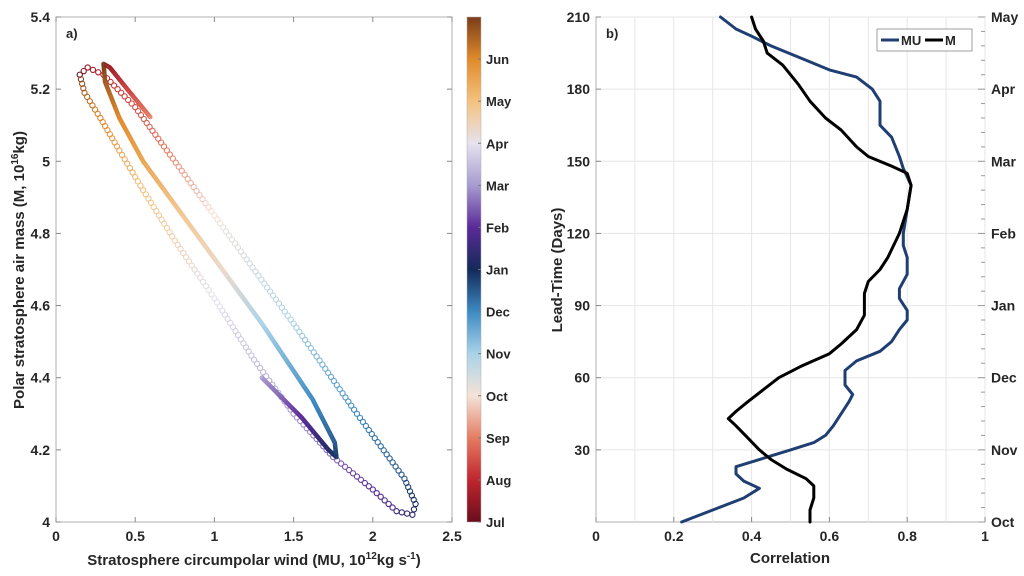 Image resolution: width=1024 pixels, height=576 pixels. Describe the element at coordinates (557, 270) in the screenshot. I see `panel-b-y-axis-title: Lead-Time (Days)` at that location.